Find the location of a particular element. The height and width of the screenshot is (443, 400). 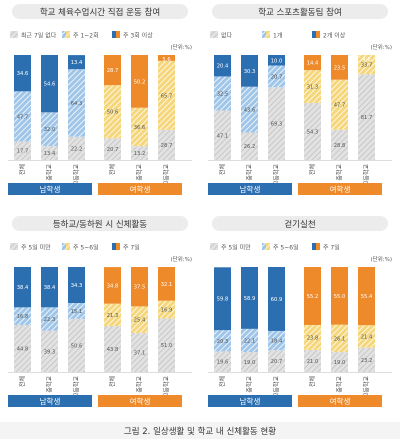

legend-item: 최근 7일 없다 is located at coordinates (33, 35).